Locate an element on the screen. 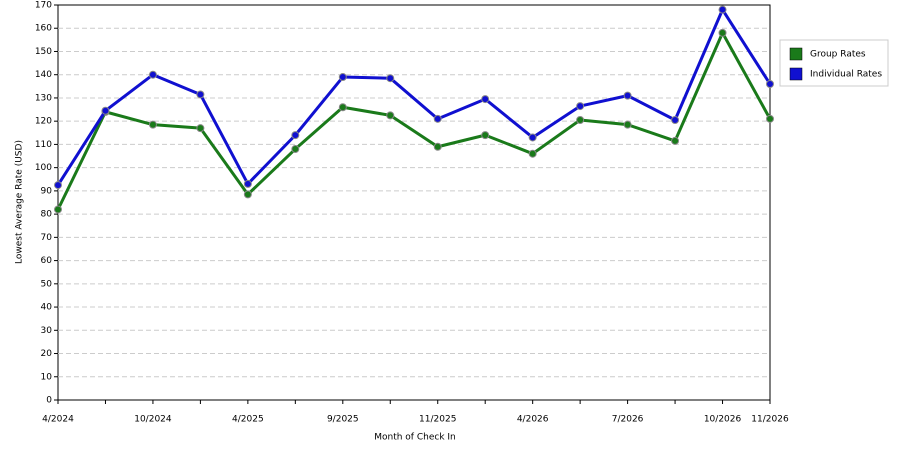 The width and height of the screenshot is (900, 450). y-tick-label: 170 is located at coordinates (43, 6).